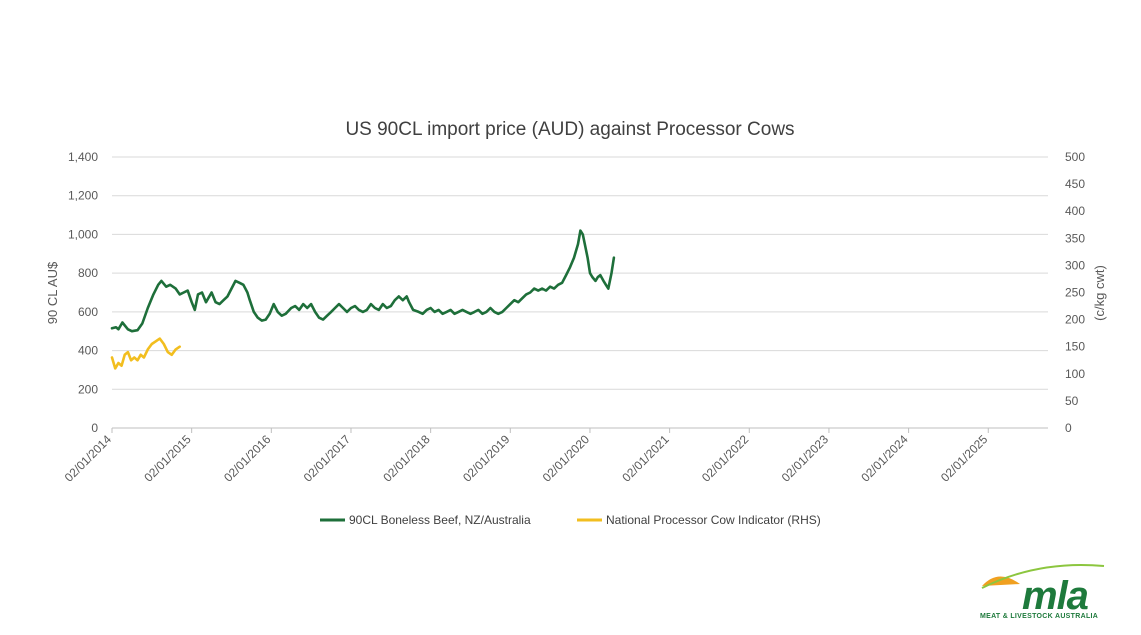  What do you see at coordinates (1075, 211) in the screenshot?
I see `y2-tick-label: 400` at bounding box center [1075, 211].